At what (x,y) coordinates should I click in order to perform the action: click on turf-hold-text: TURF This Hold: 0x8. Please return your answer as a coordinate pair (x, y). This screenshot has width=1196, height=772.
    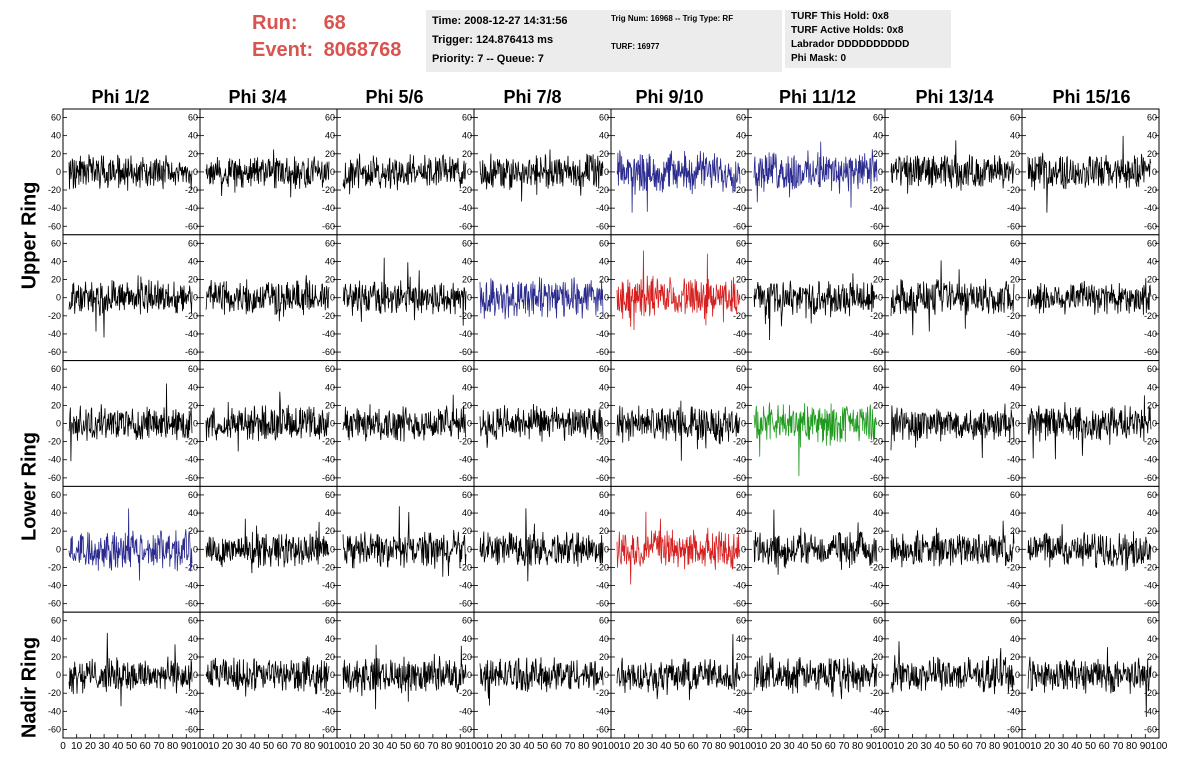
    Looking at the image, I should click on (840, 16).